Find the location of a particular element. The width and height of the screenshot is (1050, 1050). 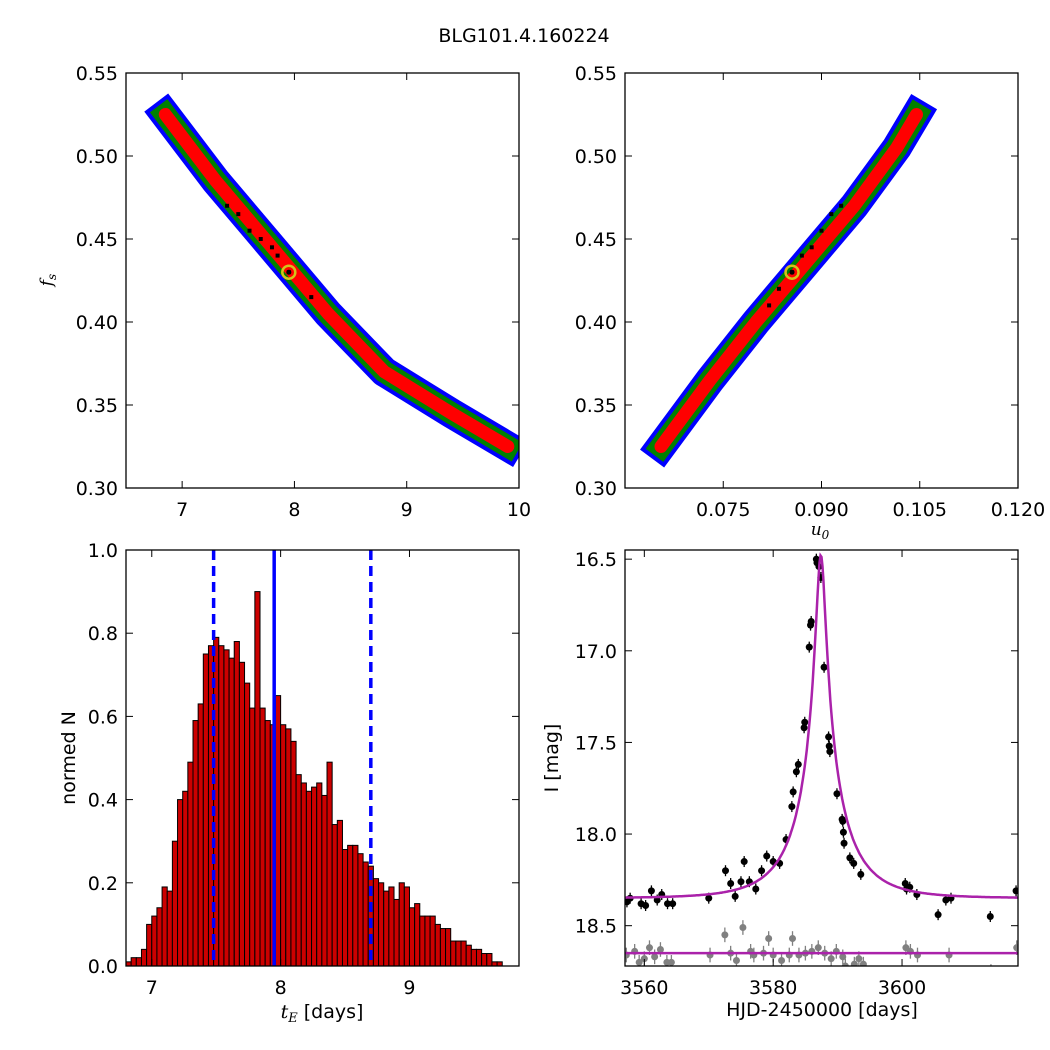

te-fs-best-fit-point is located at coordinates (289, 272).